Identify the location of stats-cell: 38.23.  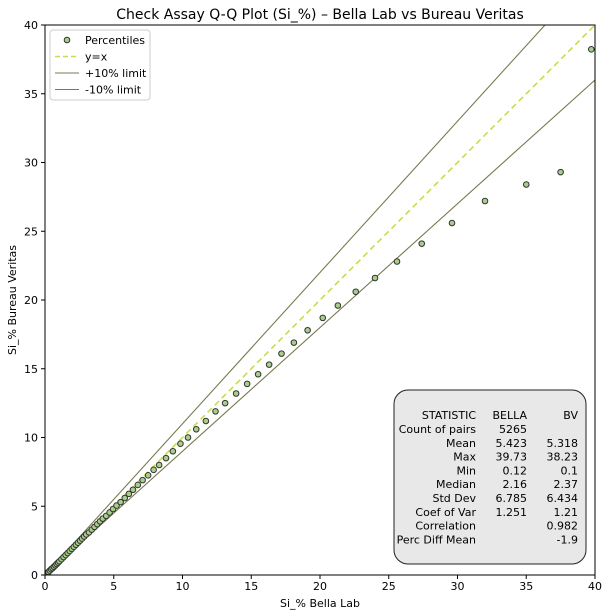
(563, 457).